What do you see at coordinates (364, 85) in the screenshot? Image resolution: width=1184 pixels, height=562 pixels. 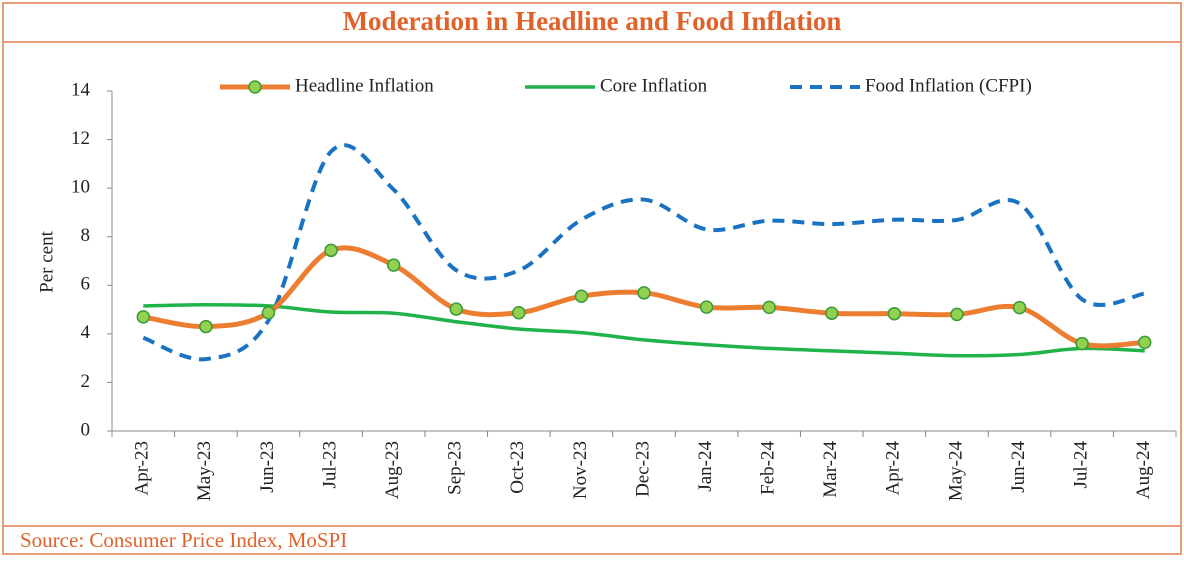 I see `legend-label: Headline Inflation` at bounding box center [364, 85].